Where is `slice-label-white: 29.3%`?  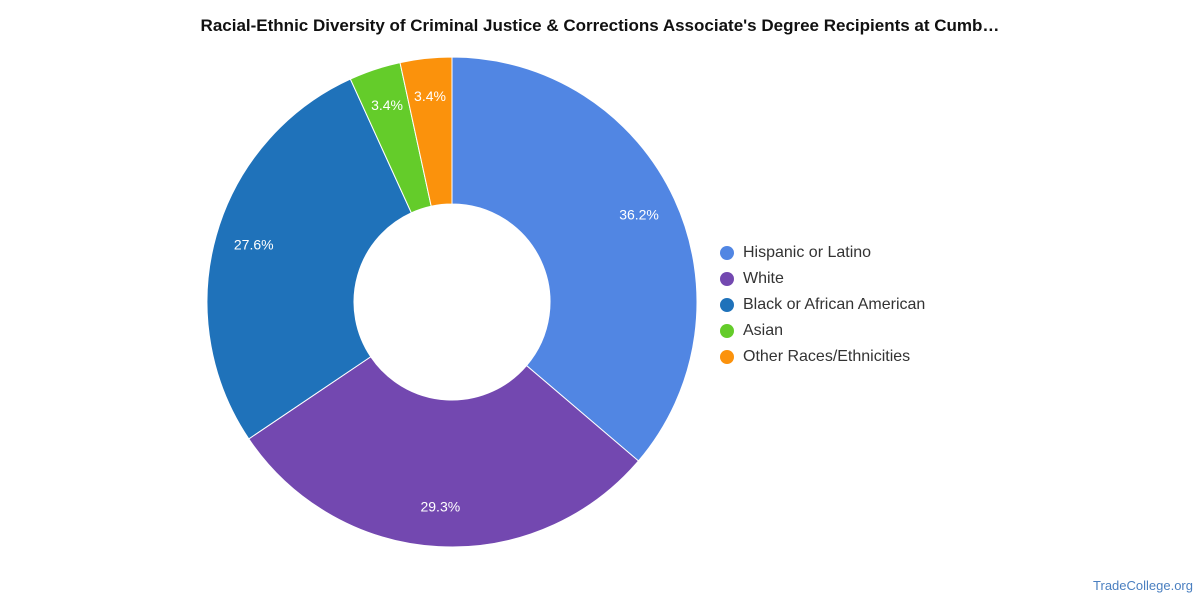 slice-label-white: 29.3% is located at coordinates (440, 506).